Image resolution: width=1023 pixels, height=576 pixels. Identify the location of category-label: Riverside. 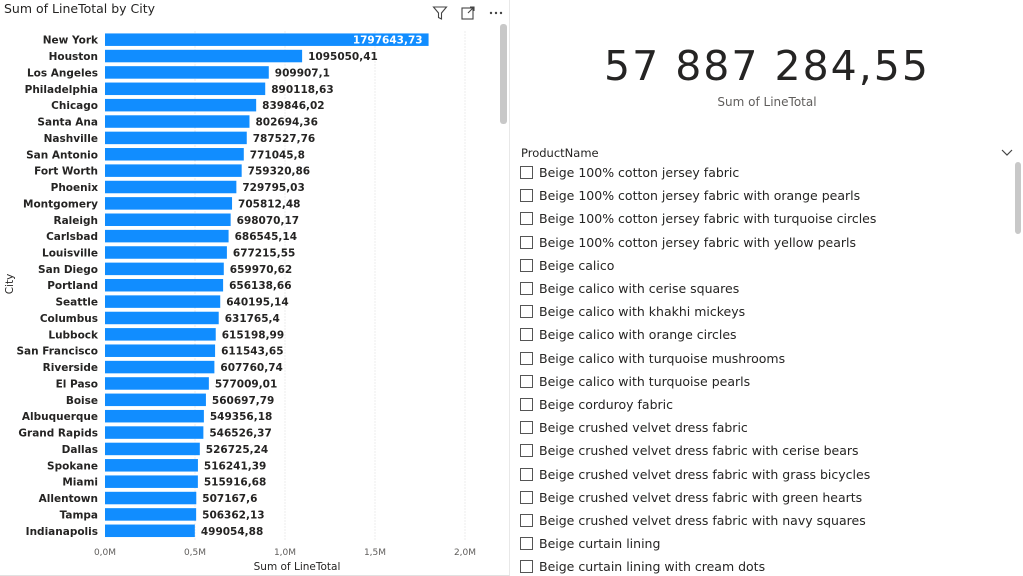
(70, 368).